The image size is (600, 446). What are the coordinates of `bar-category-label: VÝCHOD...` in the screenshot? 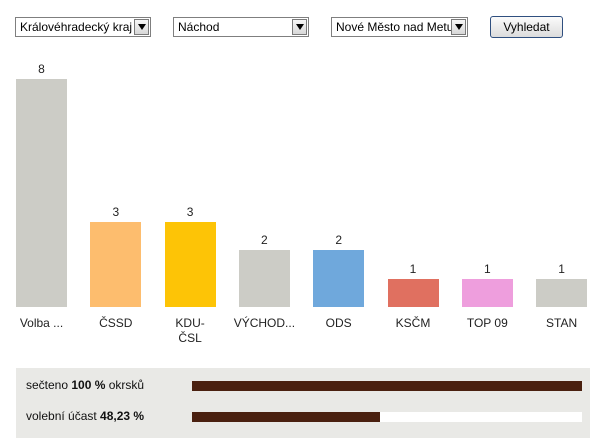 It's located at (264, 323).